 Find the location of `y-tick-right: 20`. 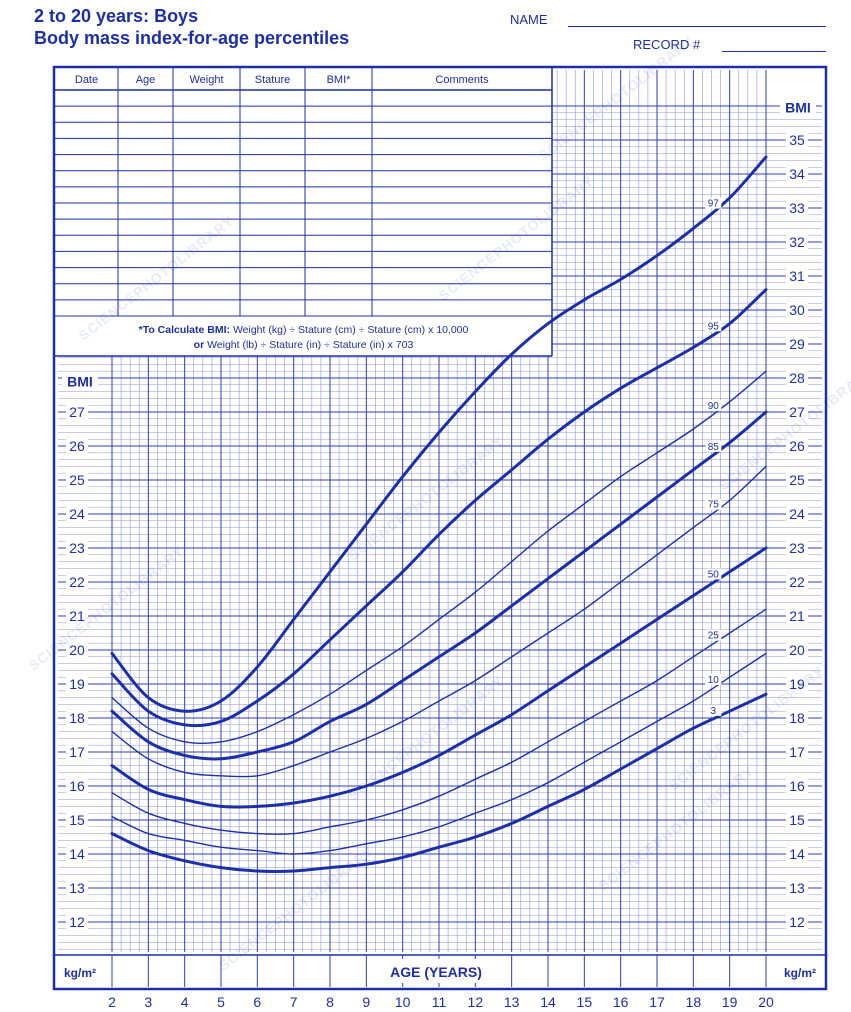

y-tick-right: 20 is located at coordinates (797, 650).